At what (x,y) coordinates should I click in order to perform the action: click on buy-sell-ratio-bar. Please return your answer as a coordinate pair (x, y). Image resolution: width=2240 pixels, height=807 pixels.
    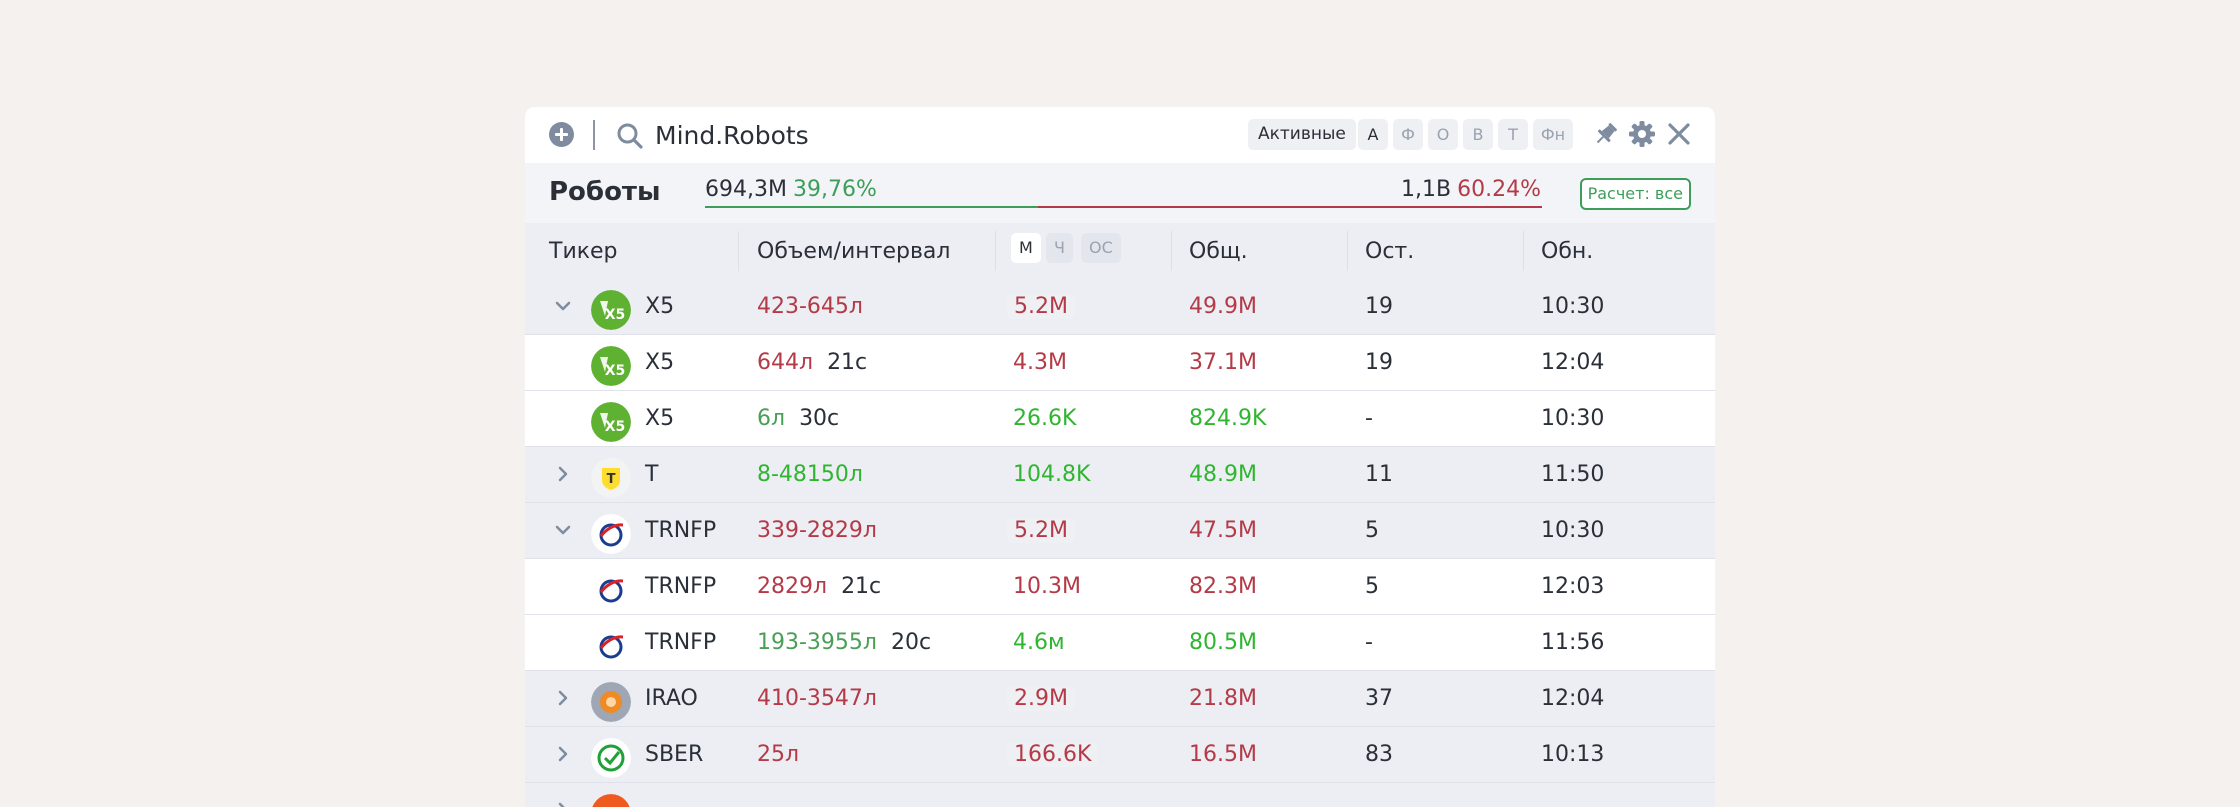
    Looking at the image, I should click on (1123, 207).